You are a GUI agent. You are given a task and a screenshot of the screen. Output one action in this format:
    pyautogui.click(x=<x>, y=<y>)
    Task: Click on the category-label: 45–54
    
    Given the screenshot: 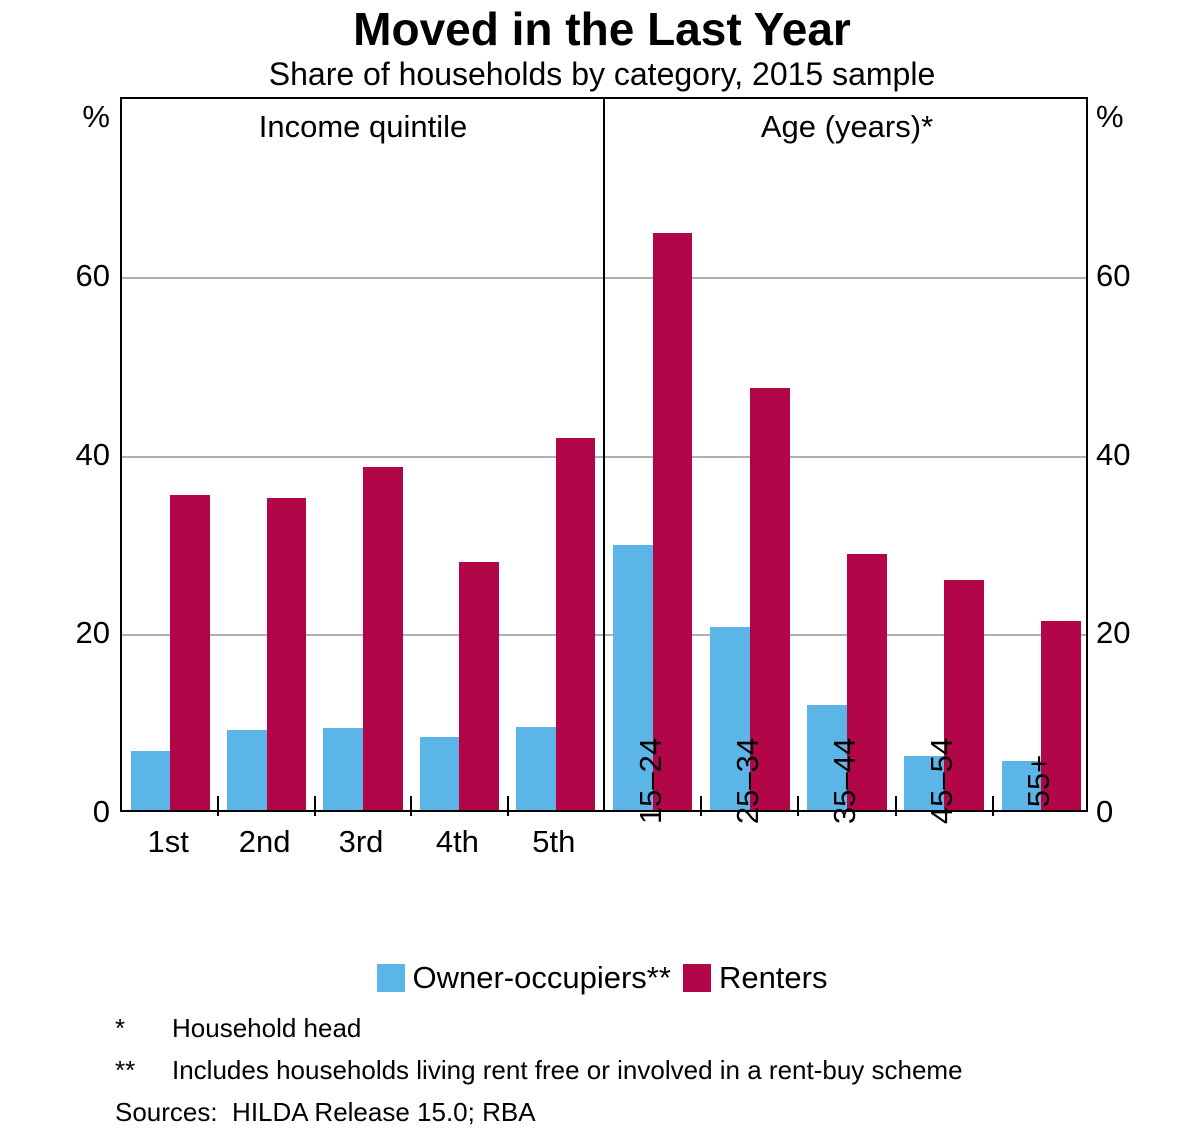 What is the action you would take?
    pyautogui.click(x=942, y=781)
    